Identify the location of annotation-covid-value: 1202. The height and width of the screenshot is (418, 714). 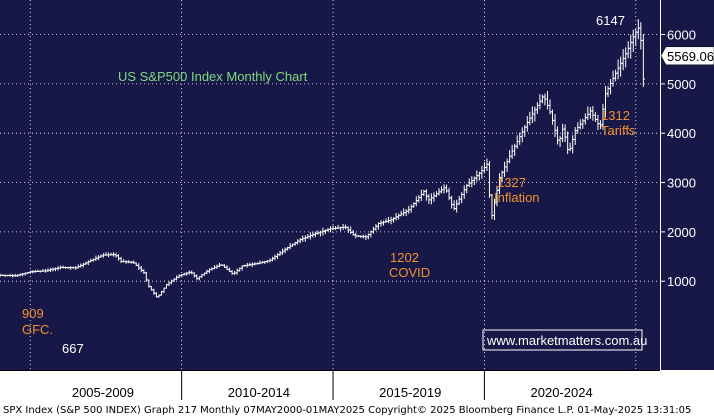
(404, 257).